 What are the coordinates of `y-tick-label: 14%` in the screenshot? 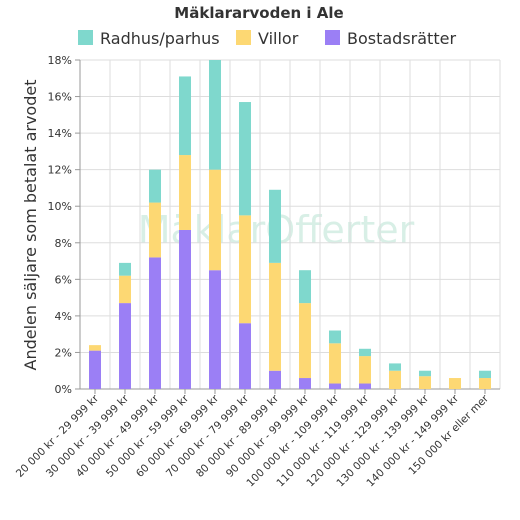 It's located at (60, 133).